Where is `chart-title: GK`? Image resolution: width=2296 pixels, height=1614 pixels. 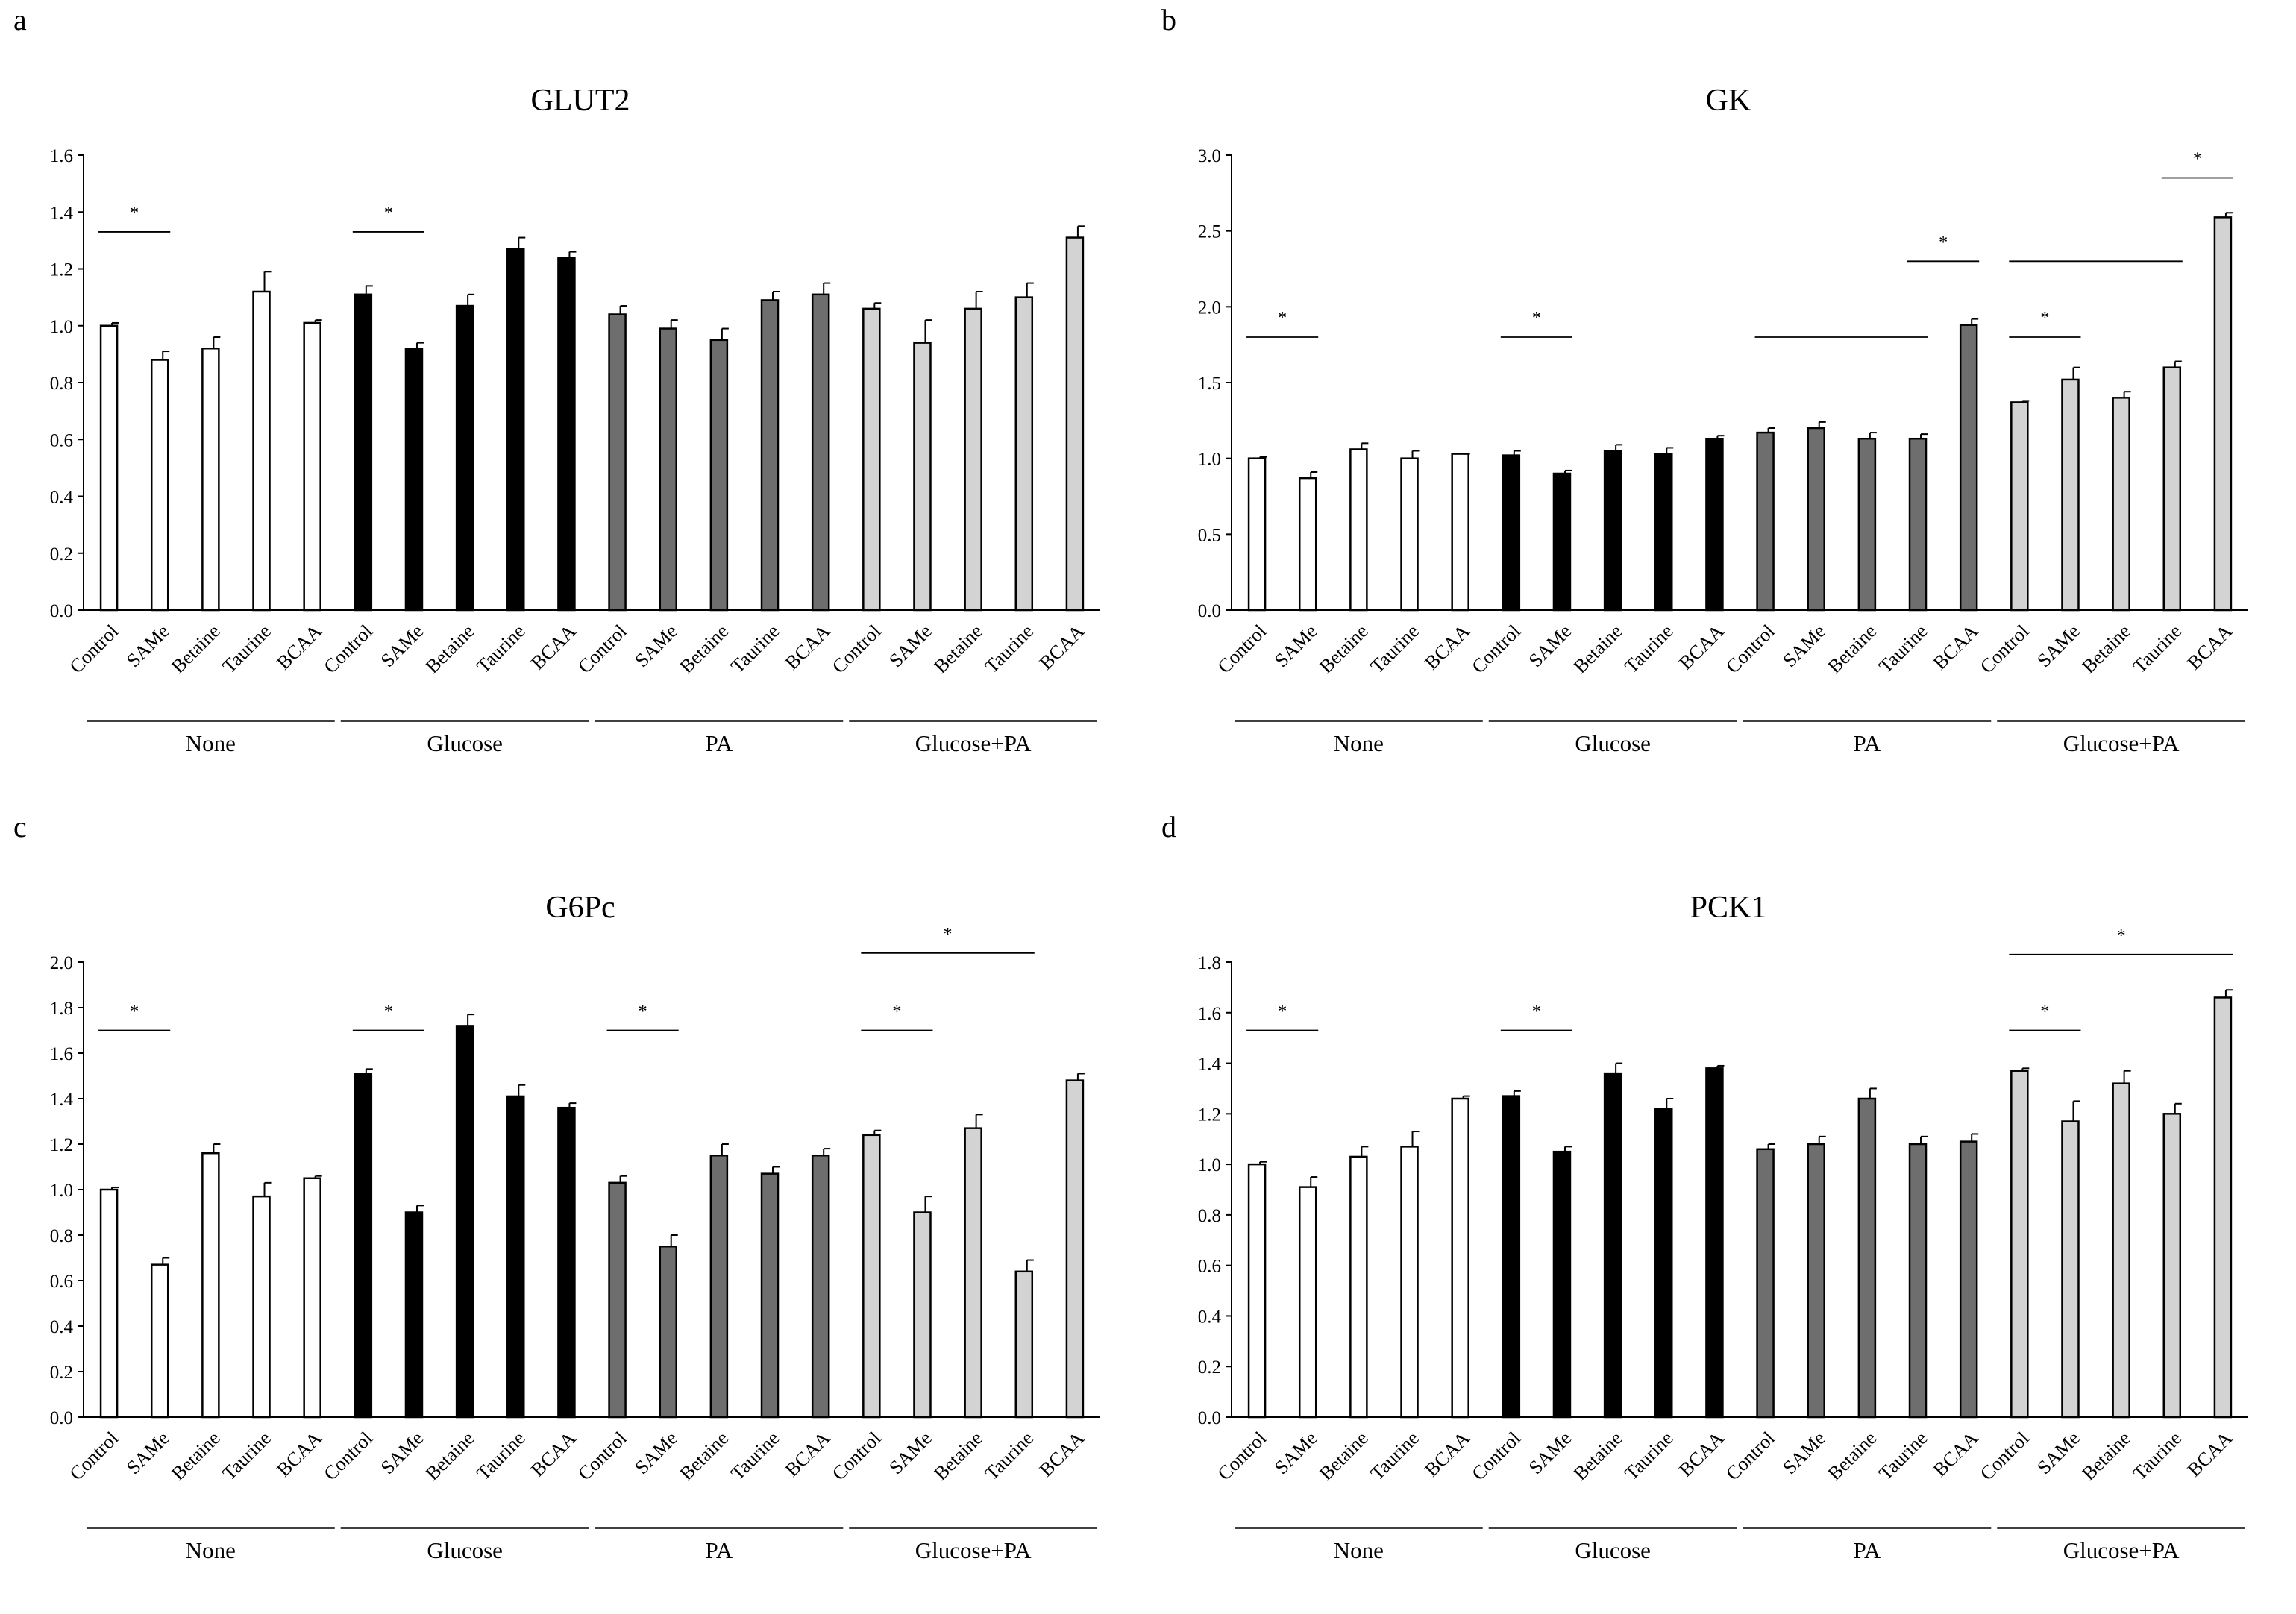 chart-title: GK is located at coordinates (1728, 101).